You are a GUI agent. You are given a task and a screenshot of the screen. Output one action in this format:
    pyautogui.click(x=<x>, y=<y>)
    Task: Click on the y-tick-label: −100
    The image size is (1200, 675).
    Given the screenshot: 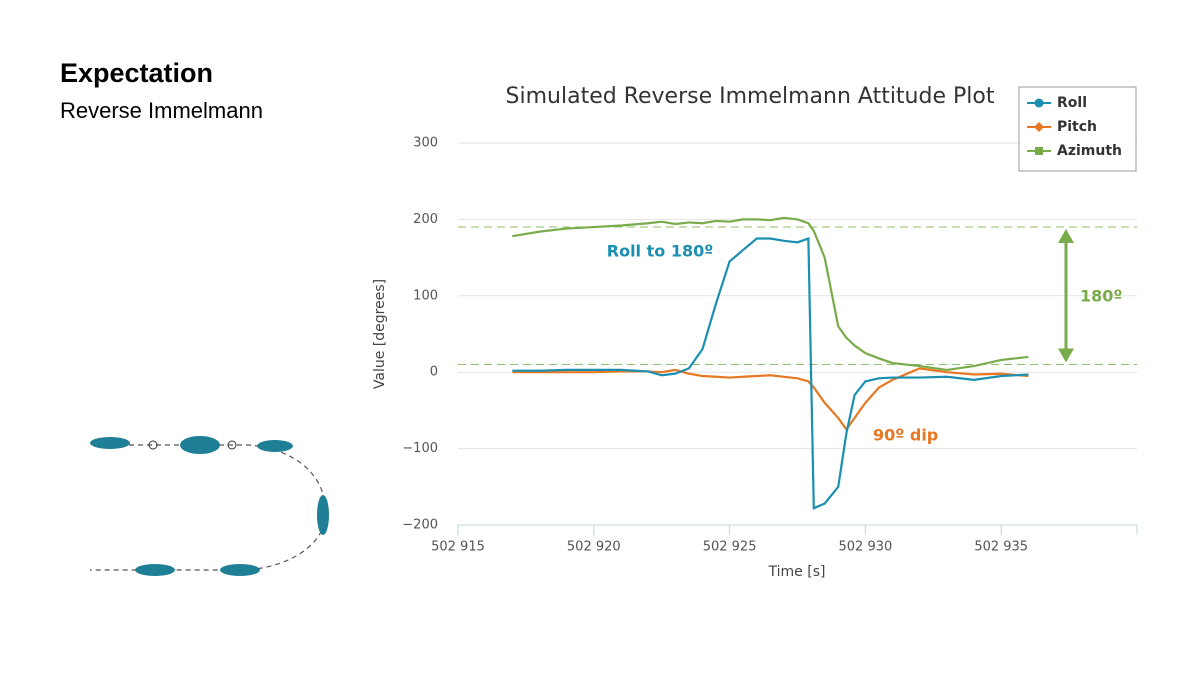 What is the action you would take?
    pyautogui.click(x=420, y=448)
    